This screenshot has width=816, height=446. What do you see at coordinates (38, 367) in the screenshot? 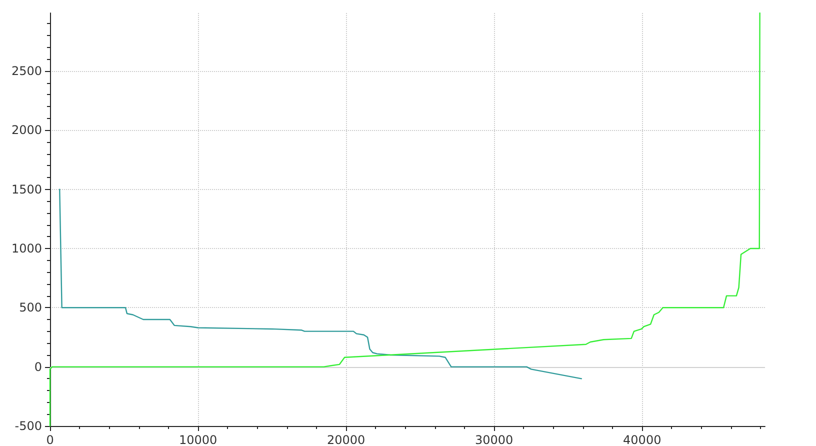
I see `y-tick-label: 0` at bounding box center [38, 367].